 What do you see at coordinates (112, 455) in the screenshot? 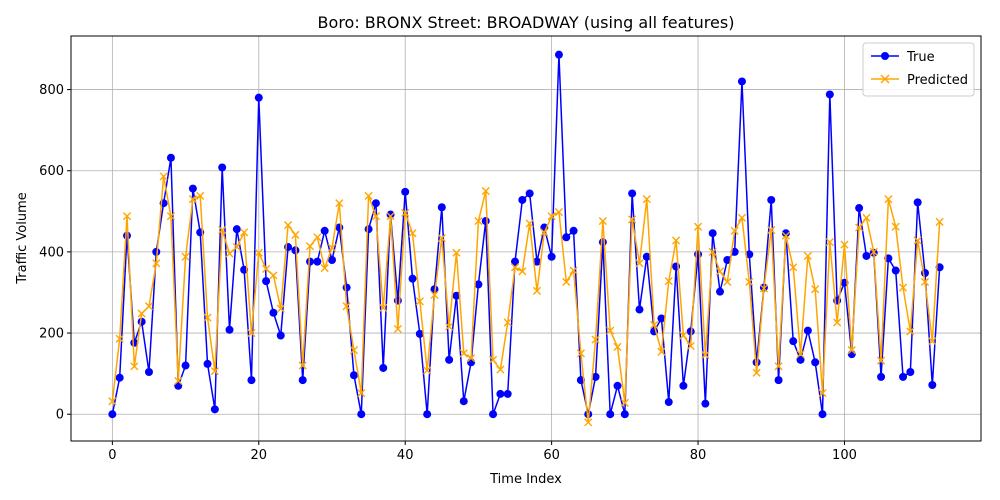
I see `x-tick-label: 0` at bounding box center [112, 455].